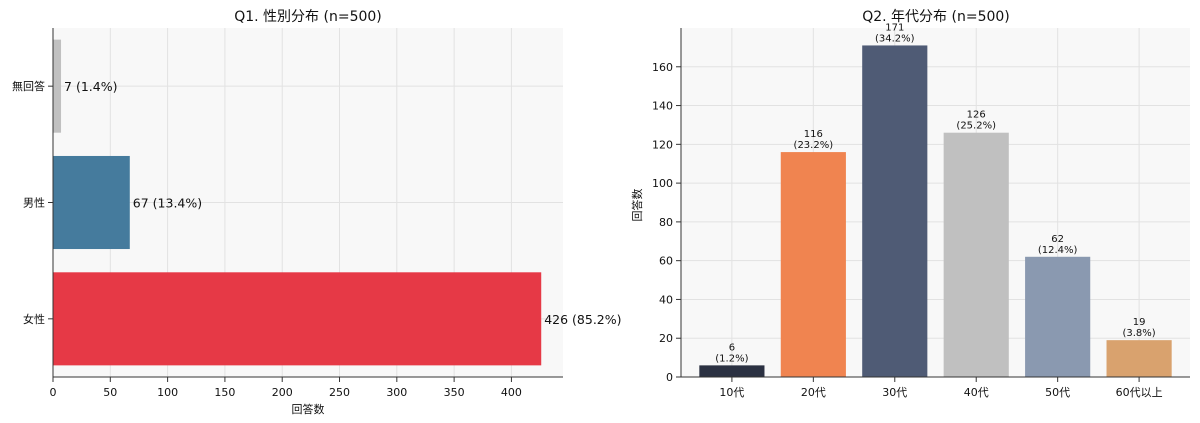 The width and height of the screenshot is (1200, 423). Describe the element at coordinates (1138, 328) in the screenshot. I see `bar-data-label: 19 (3.8%)` at that location.